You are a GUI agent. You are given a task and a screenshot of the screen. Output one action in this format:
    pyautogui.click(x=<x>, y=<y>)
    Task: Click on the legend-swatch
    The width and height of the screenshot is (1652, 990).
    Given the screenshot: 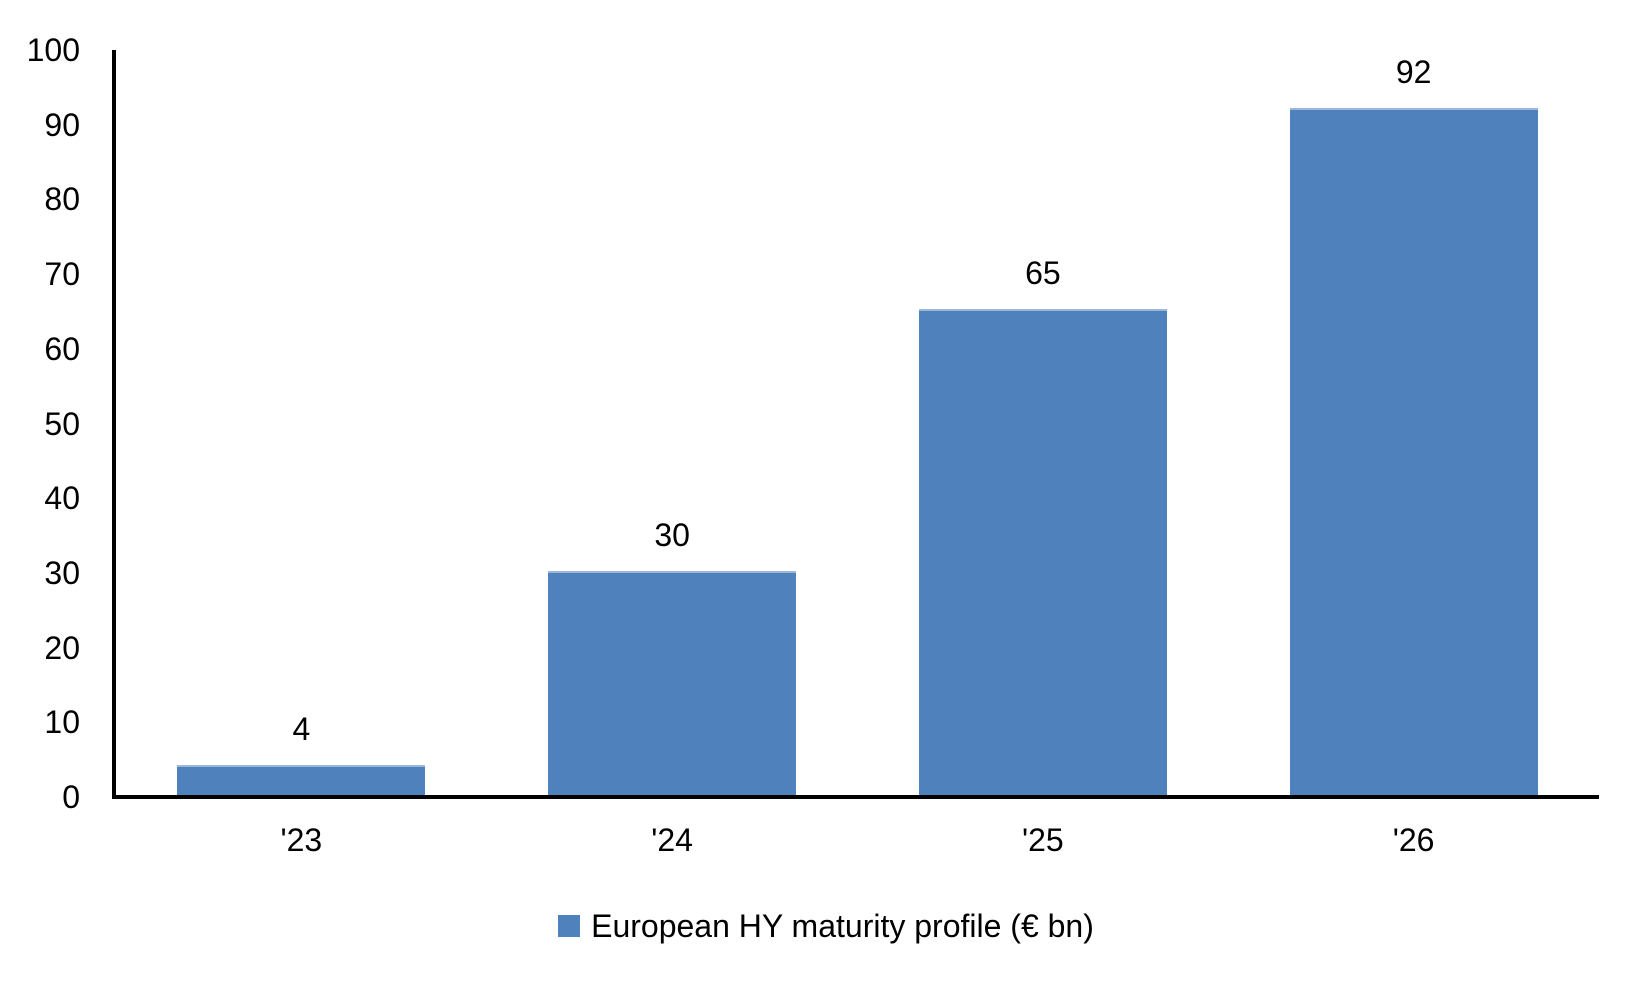 What is the action you would take?
    pyautogui.click(x=569, y=926)
    